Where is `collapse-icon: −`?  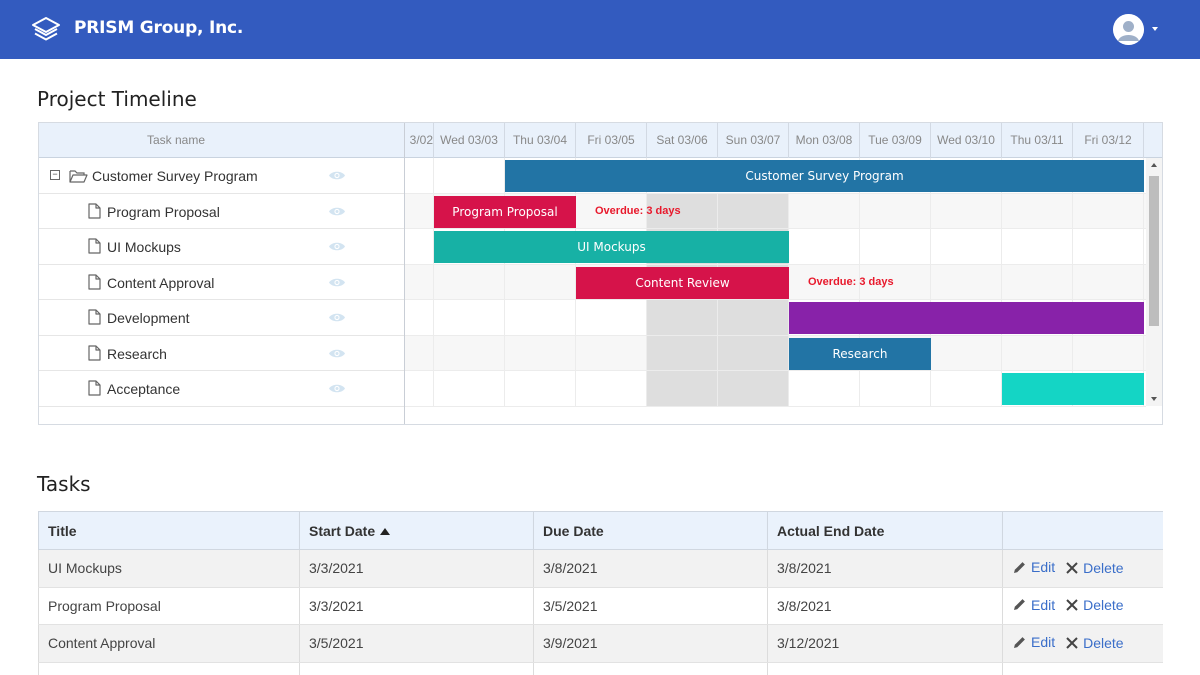 collapse-icon: − is located at coordinates (55, 175).